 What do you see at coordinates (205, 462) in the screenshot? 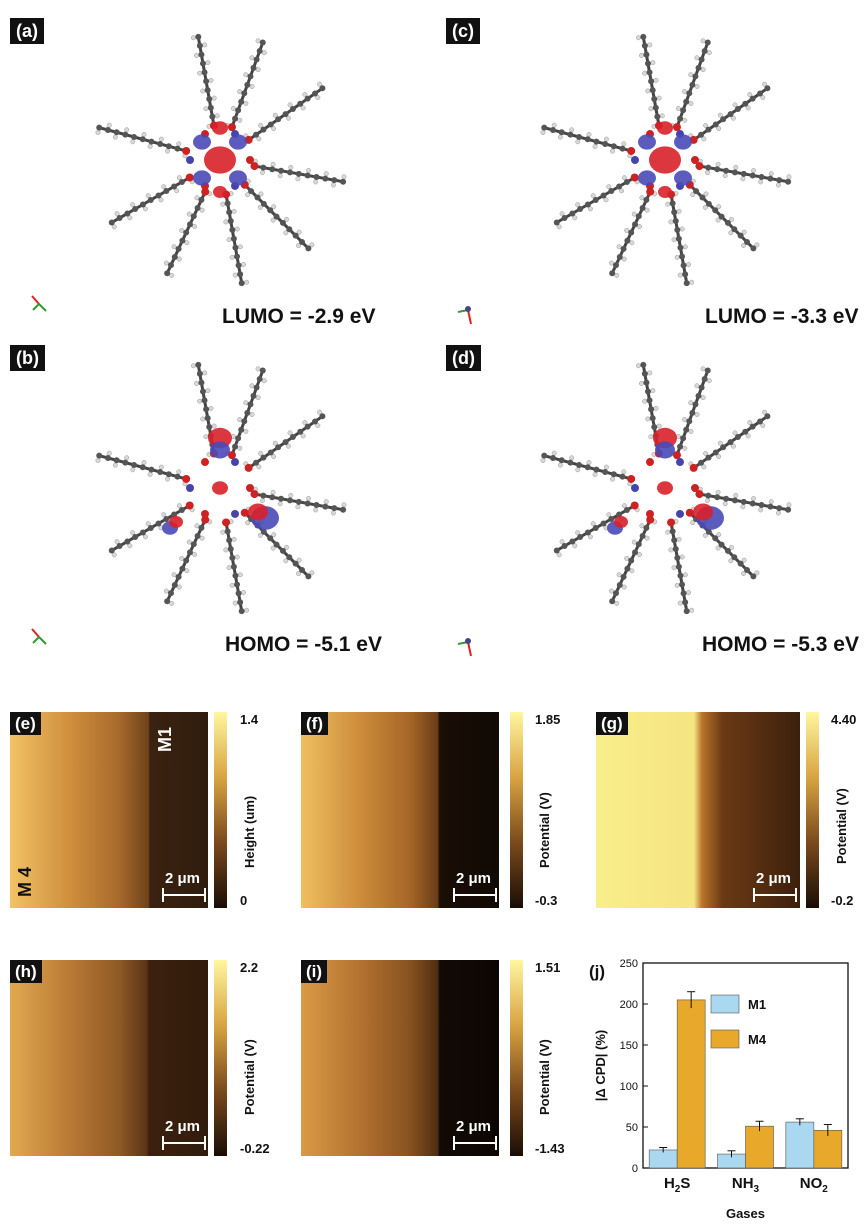
I see `core-atom` at bounding box center [205, 462].